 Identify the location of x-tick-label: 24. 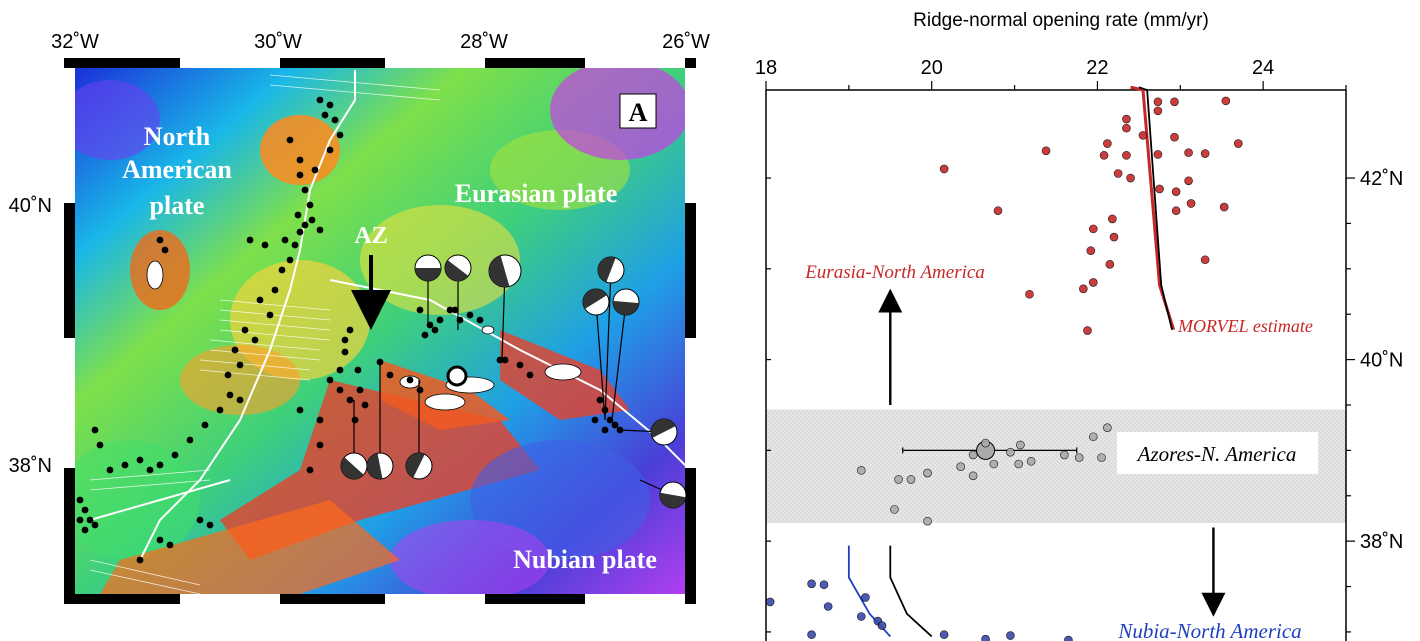
(1263, 68).